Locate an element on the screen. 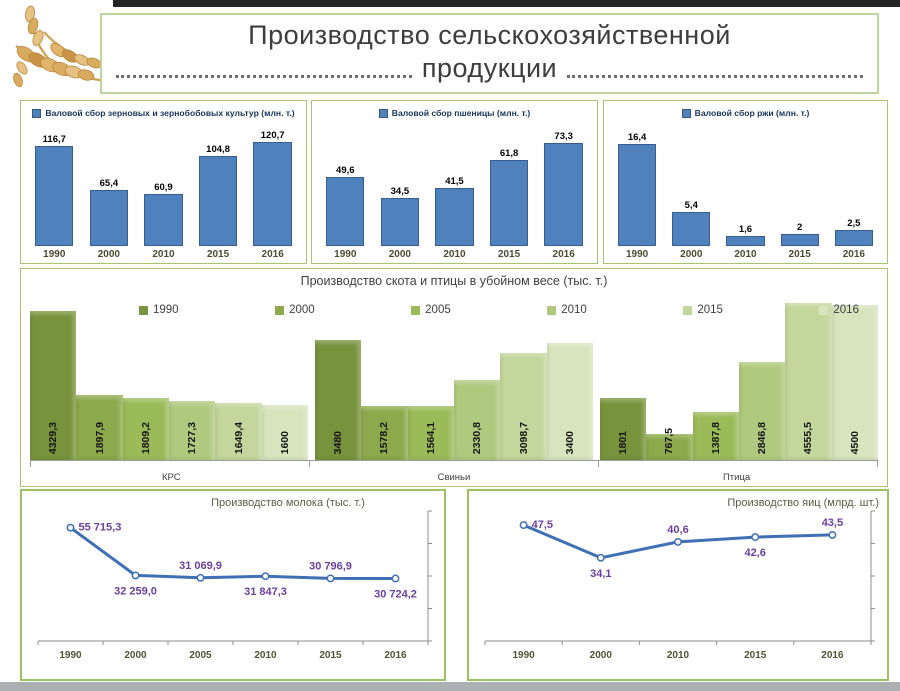  bottom-border-strip is located at coordinates (450, 686).